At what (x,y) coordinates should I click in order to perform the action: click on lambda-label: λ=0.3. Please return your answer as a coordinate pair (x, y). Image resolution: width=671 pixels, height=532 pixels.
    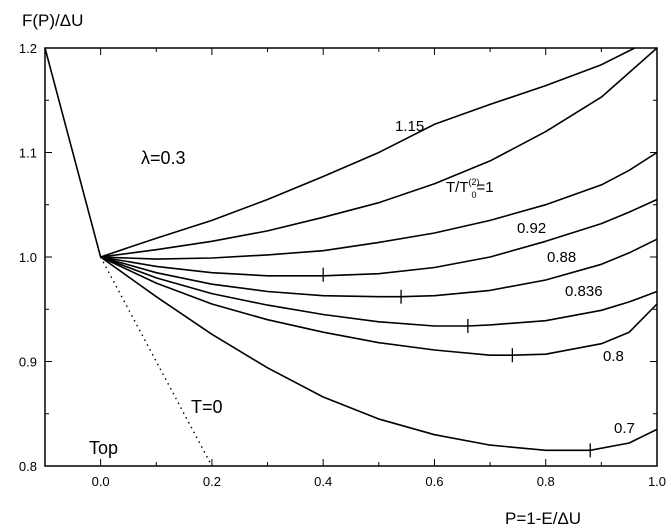
    Looking at the image, I should click on (163, 158).